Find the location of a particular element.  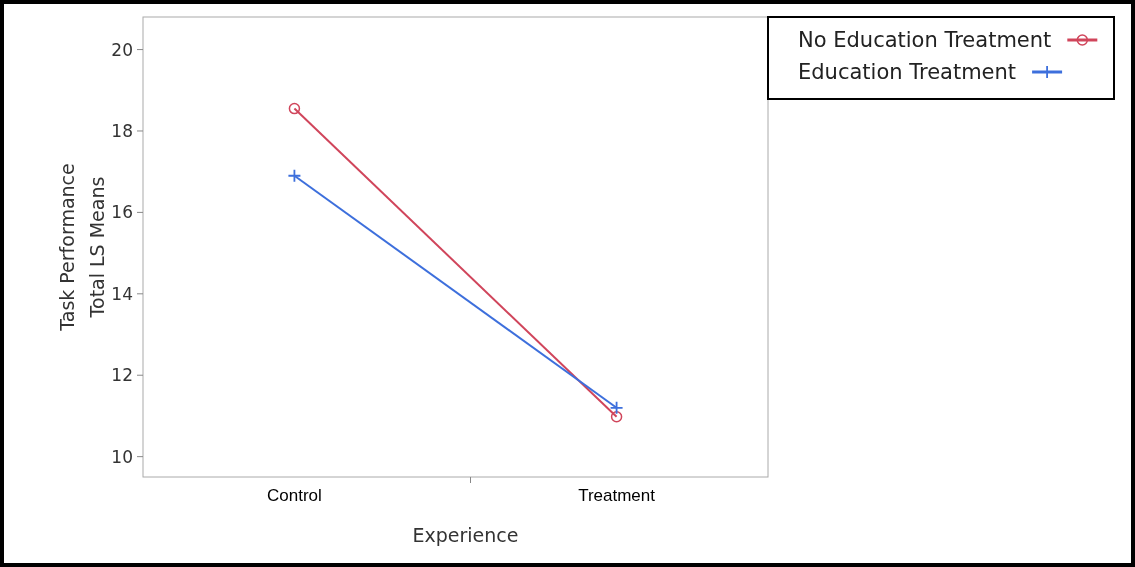

y-tick-label: 18 is located at coordinates (122, 130).